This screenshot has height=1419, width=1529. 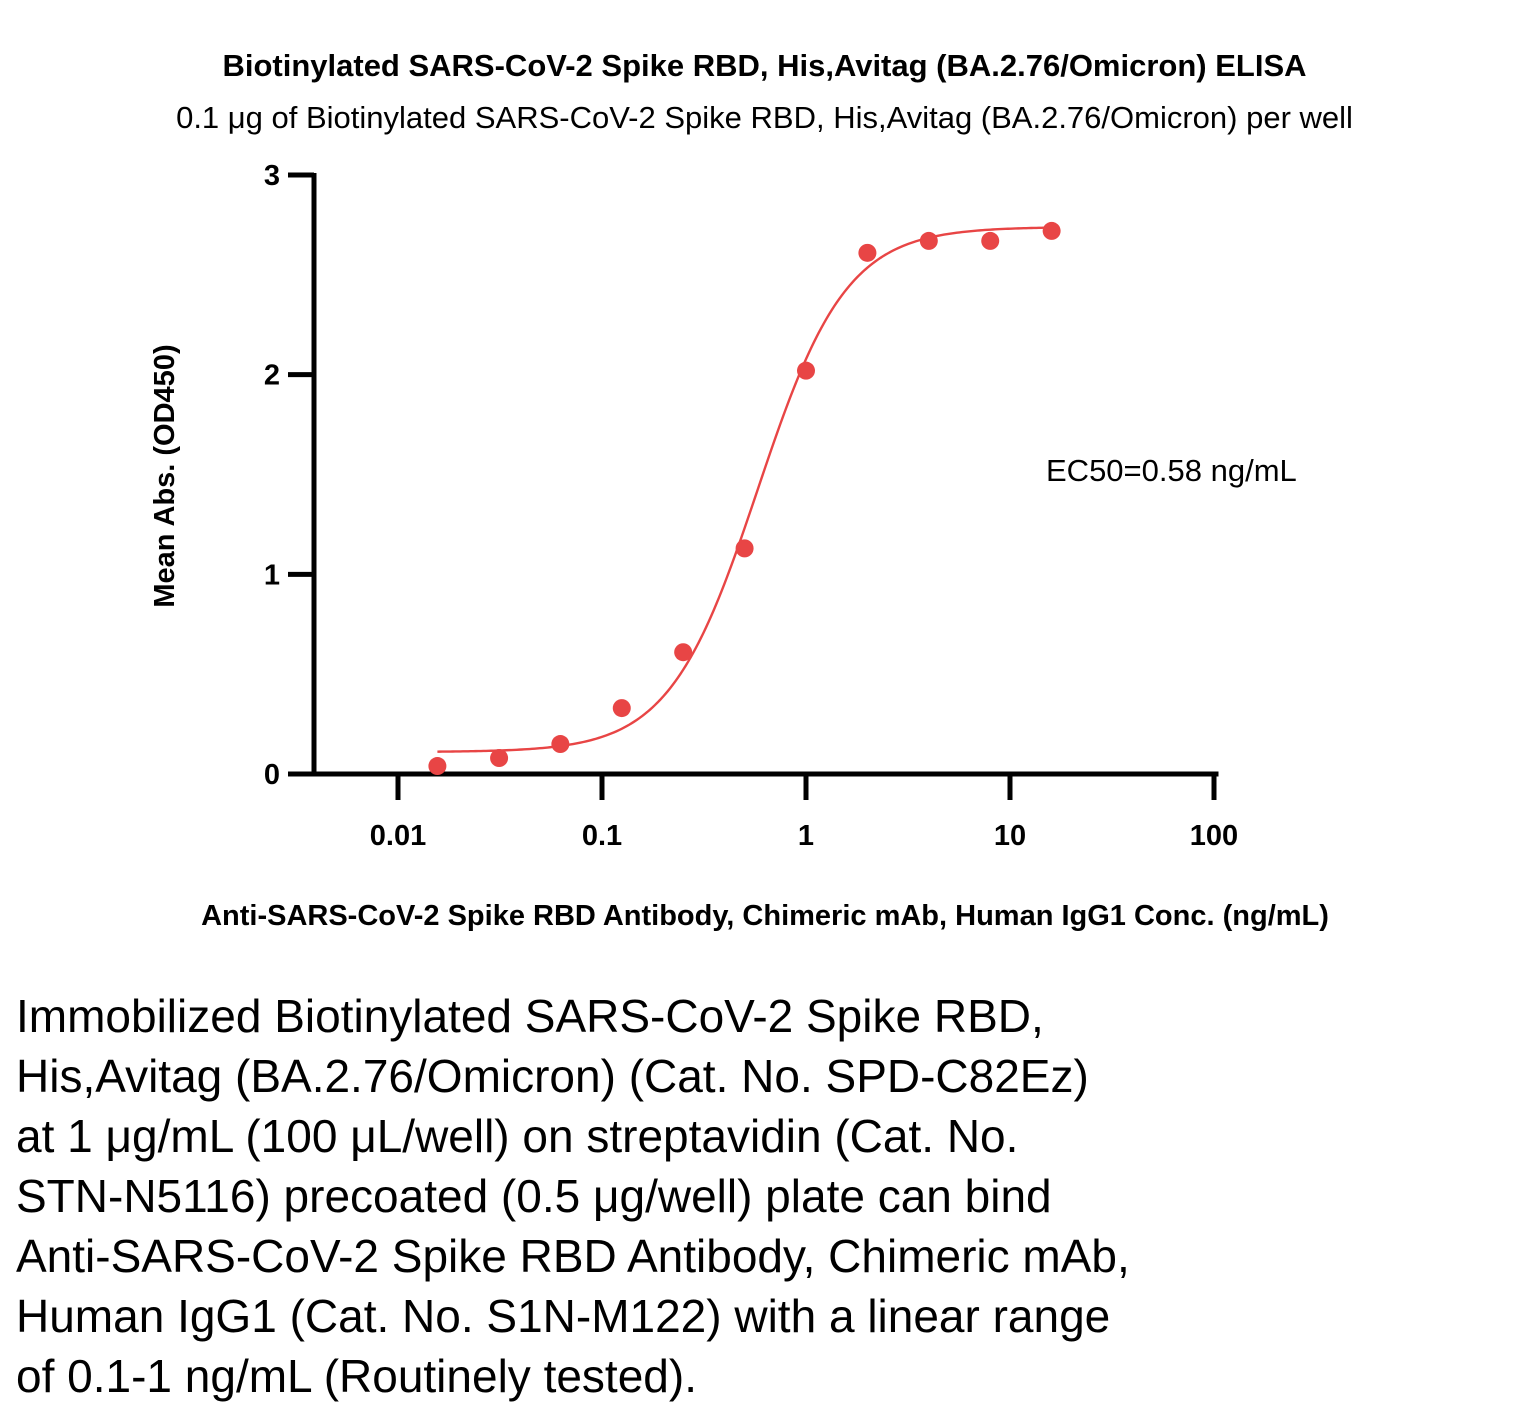 What do you see at coordinates (165, 475) in the screenshot?
I see `y-axis-label: Mean Abs. (OD450)` at bounding box center [165, 475].